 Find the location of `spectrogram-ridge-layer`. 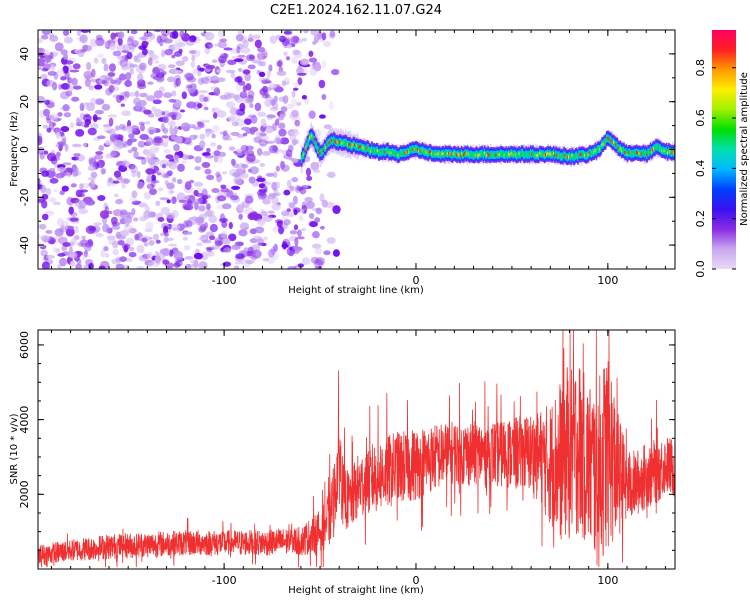

spectrogram-ridge-layer is located at coordinates (487, 148).